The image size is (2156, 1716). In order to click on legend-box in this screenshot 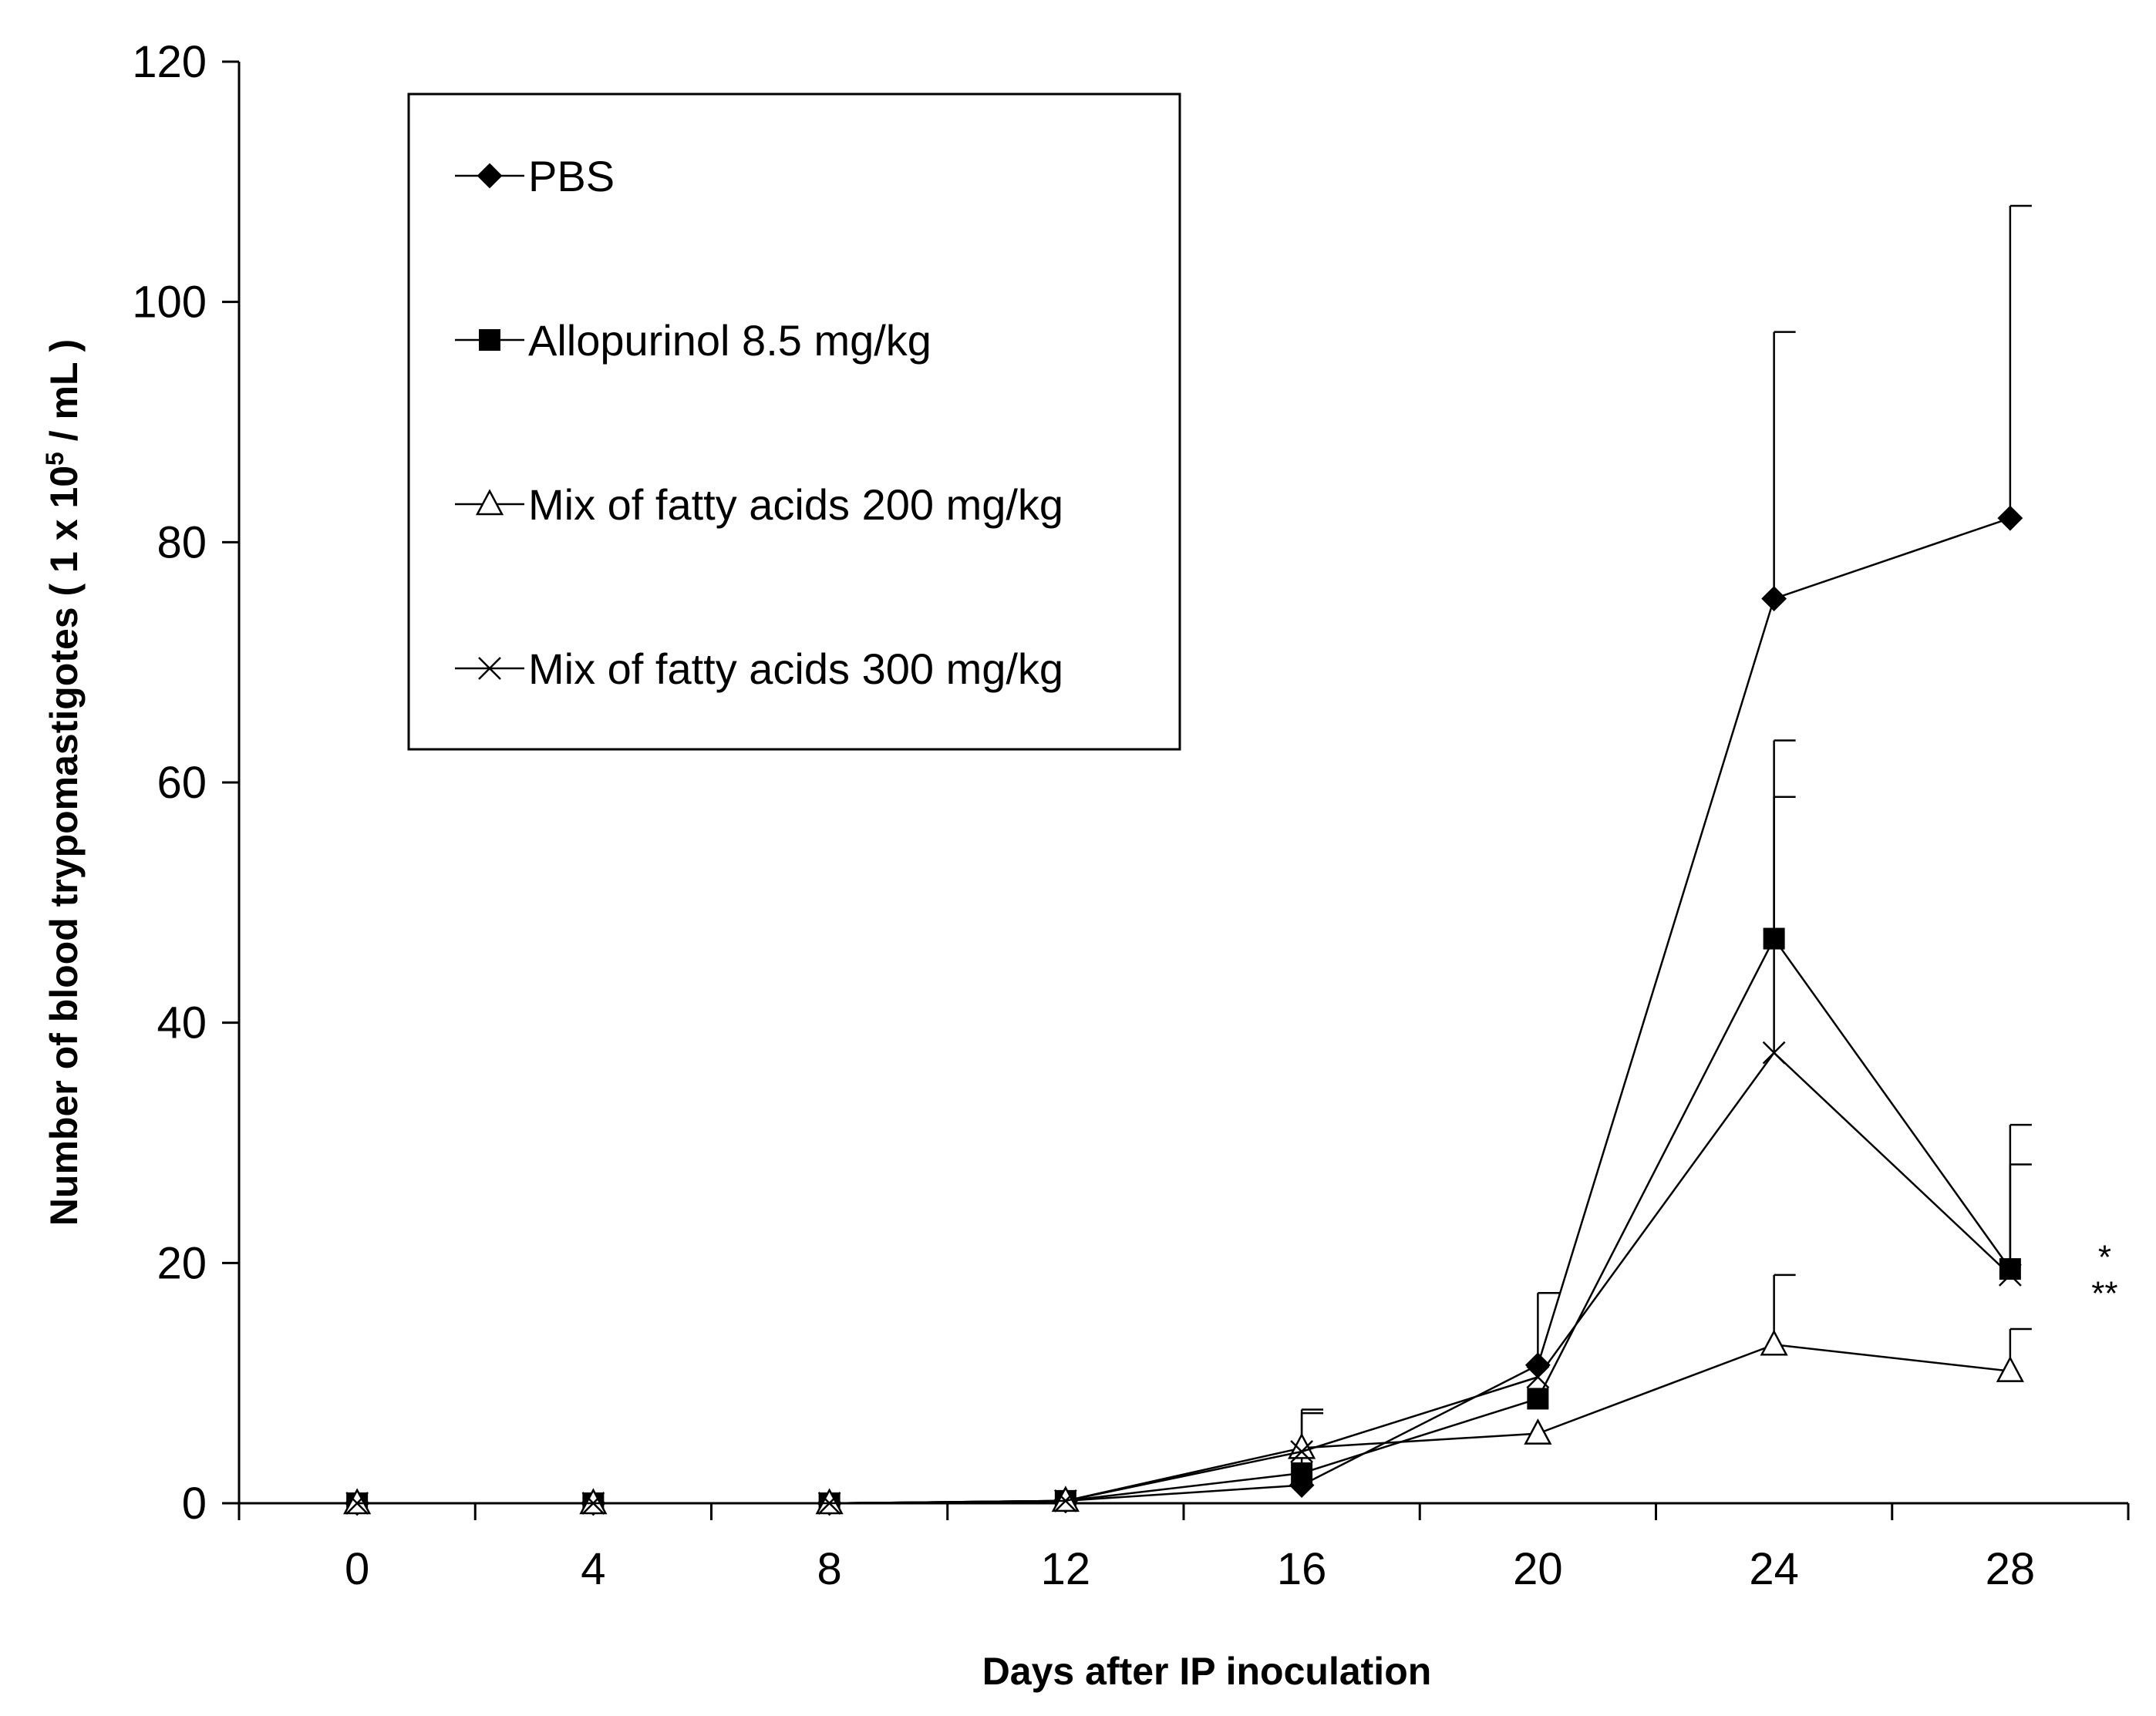, I will do `click(794, 422)`.